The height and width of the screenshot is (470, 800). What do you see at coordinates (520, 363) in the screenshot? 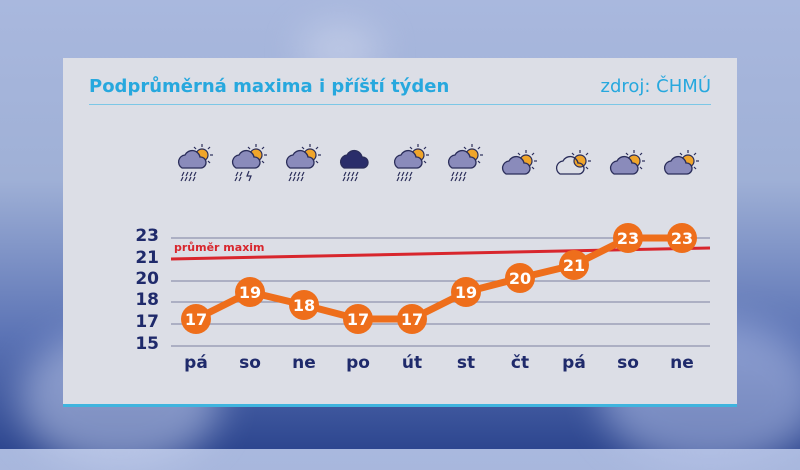
I see `x-tick-label: čt` at bounding box center [520, 363].